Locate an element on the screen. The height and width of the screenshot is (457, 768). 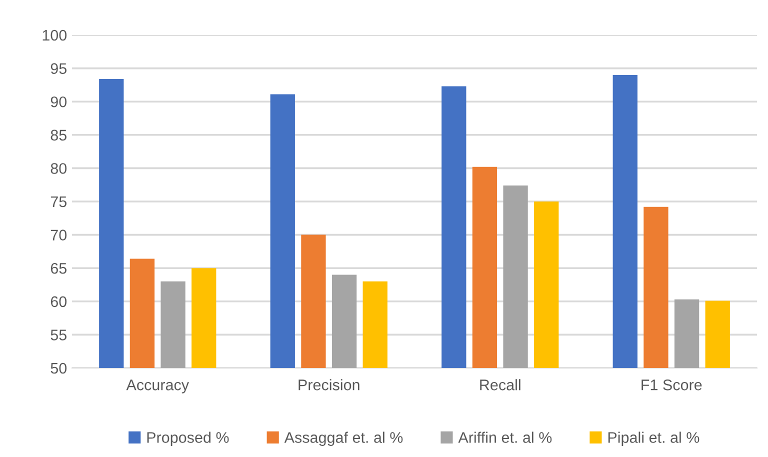
y-tick-label: 60 is located at coordinates (58, 302).